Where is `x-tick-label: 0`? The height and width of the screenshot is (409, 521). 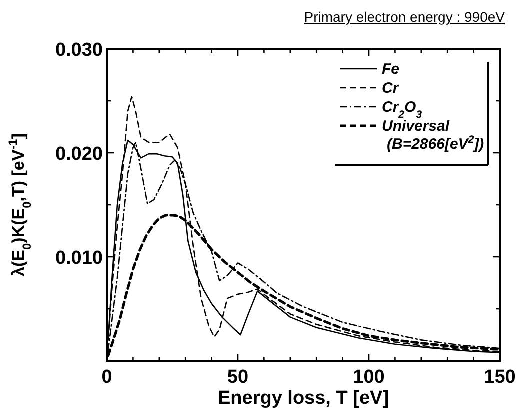 x-tick-label: 0 is located at coordinates (107, 377).